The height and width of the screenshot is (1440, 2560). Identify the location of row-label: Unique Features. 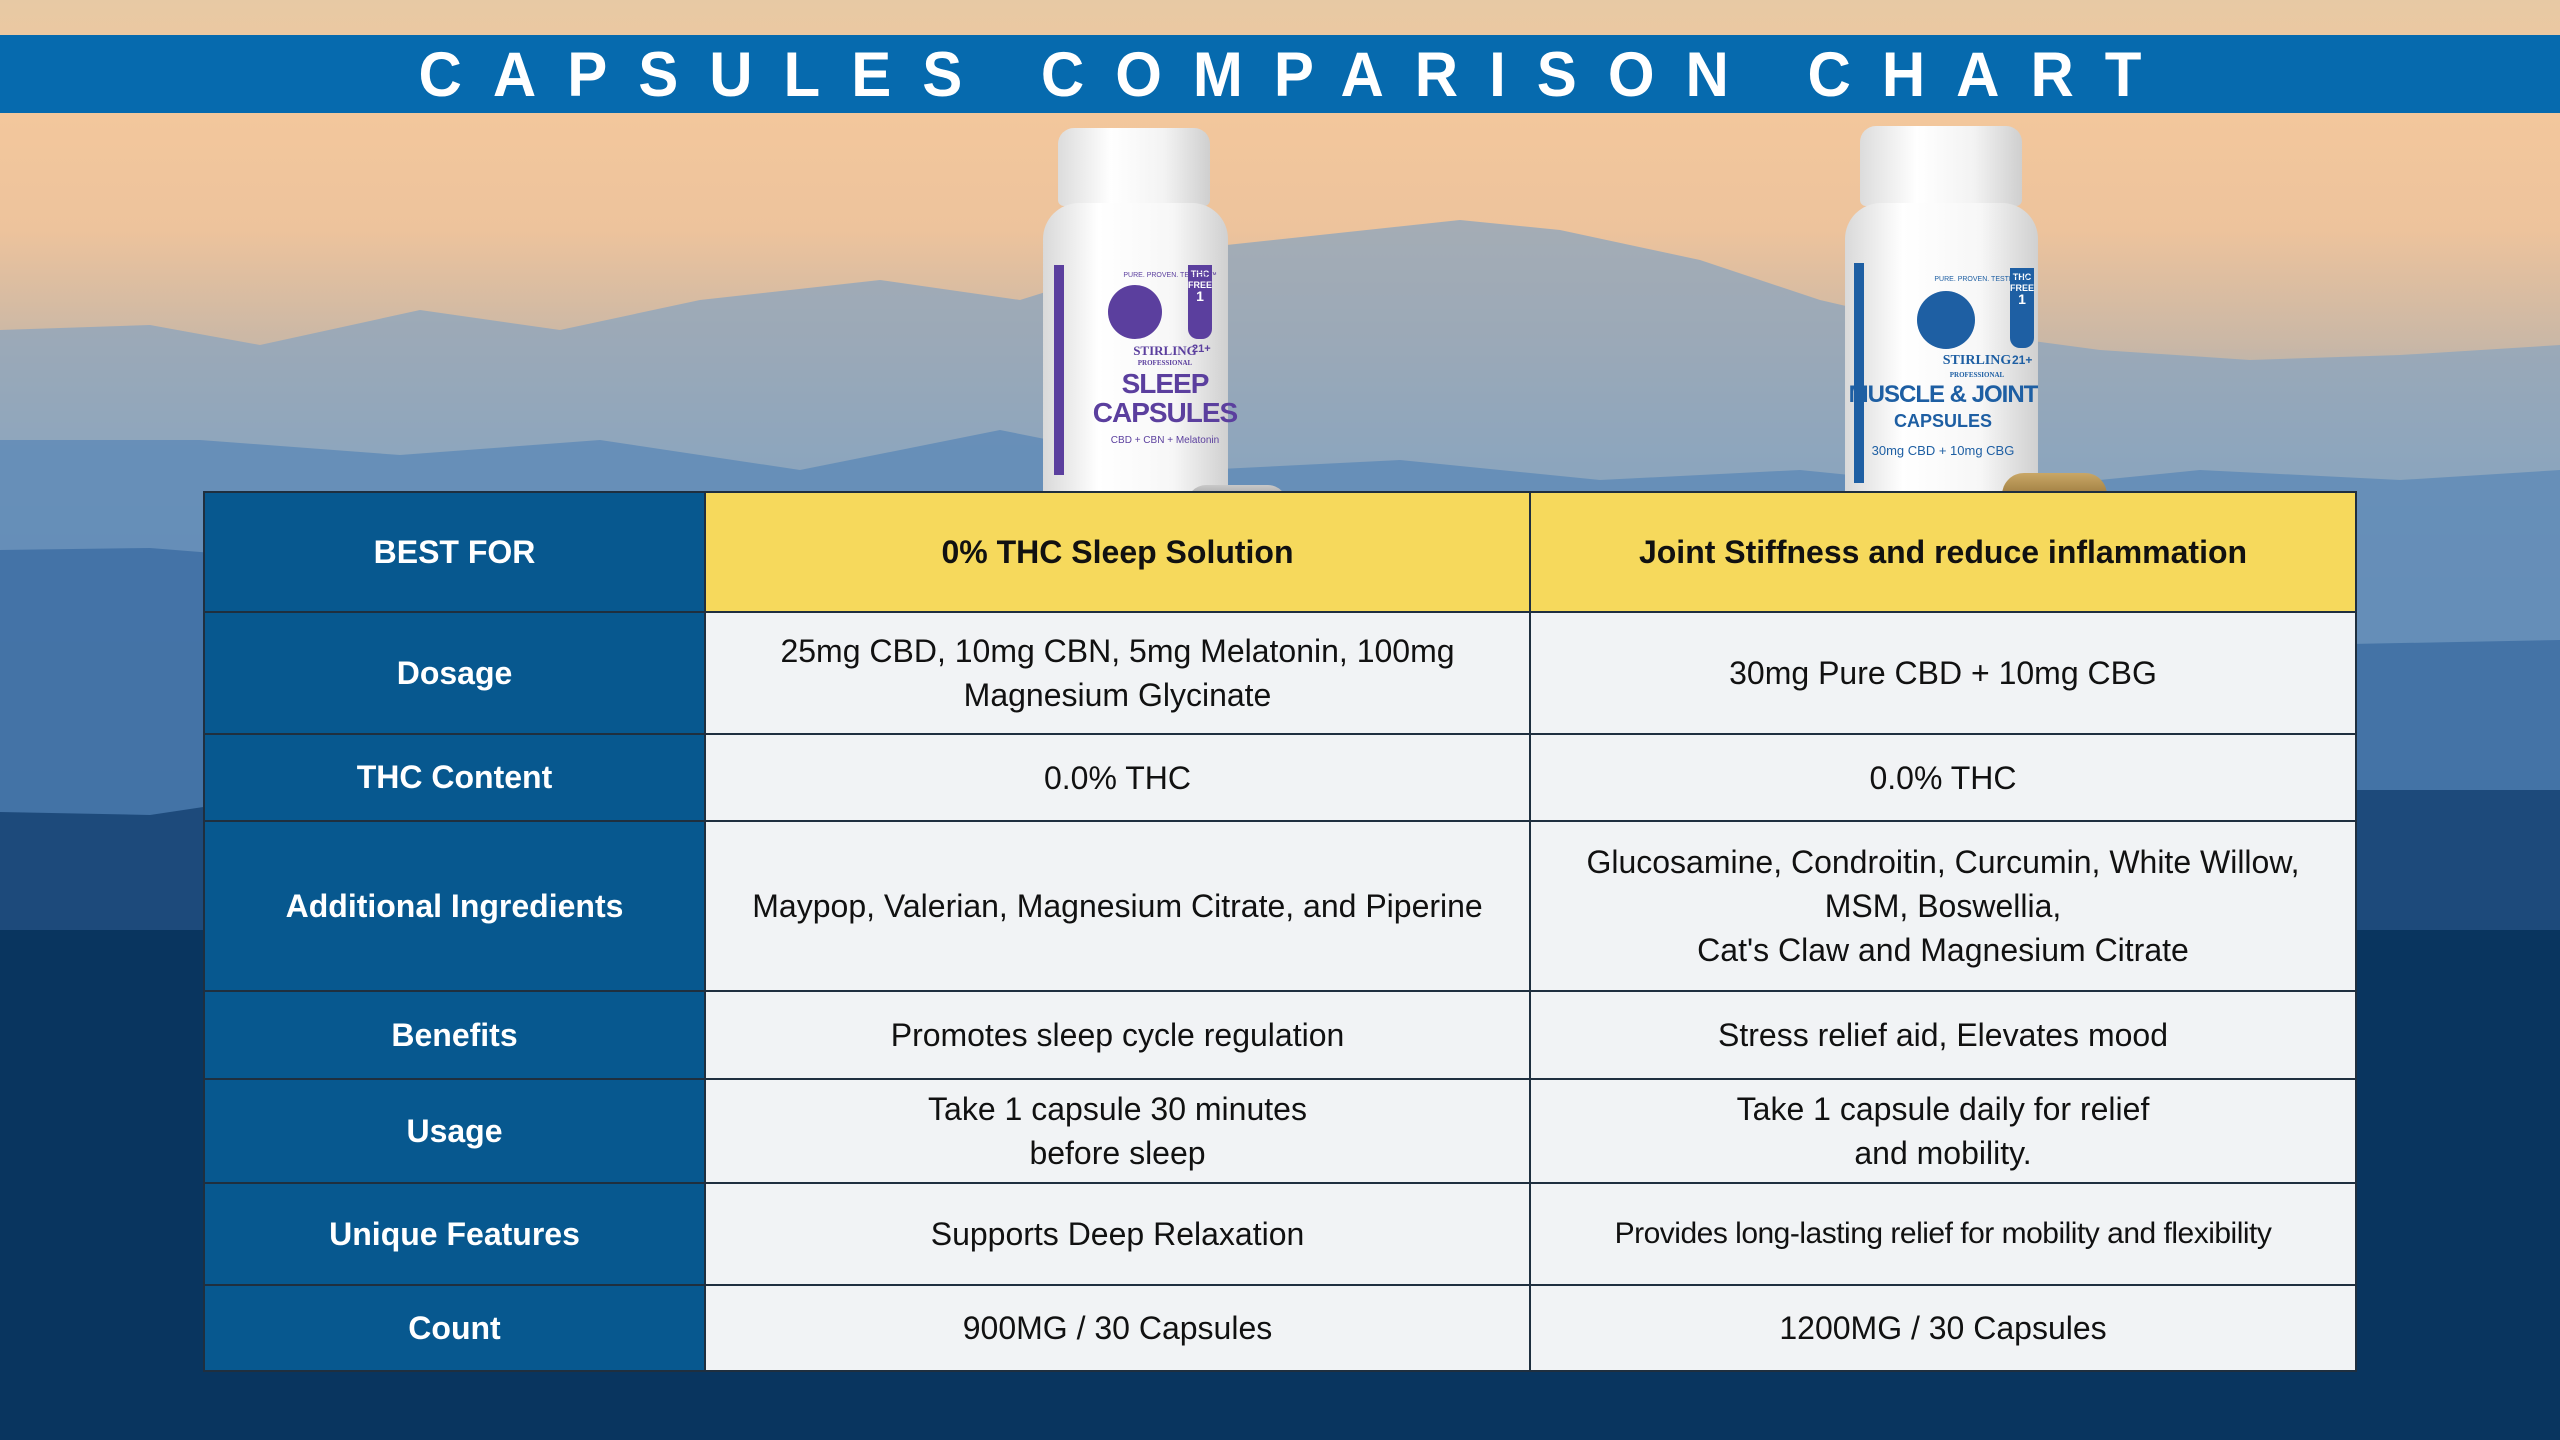
(454, 1234).